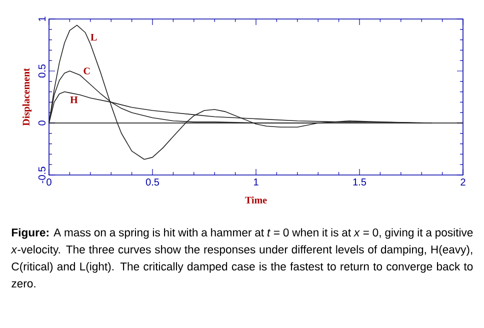  I want to click on x-tick-label: 2, so click(463, 182).